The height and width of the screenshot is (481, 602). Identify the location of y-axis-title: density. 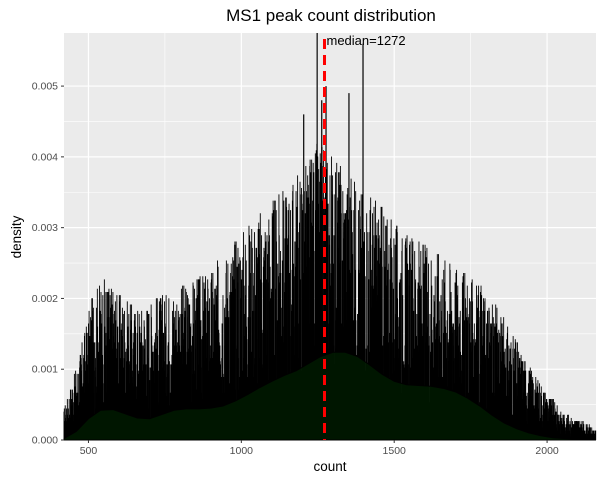
(16, 236).